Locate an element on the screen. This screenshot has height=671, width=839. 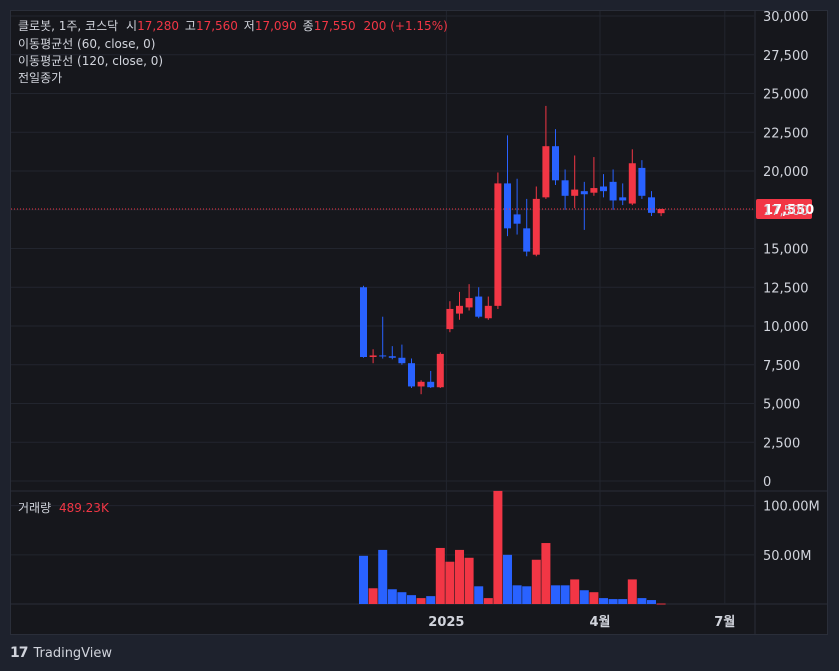
tradingview-brand: 17 TradingView is located at coordinates (61, 653).